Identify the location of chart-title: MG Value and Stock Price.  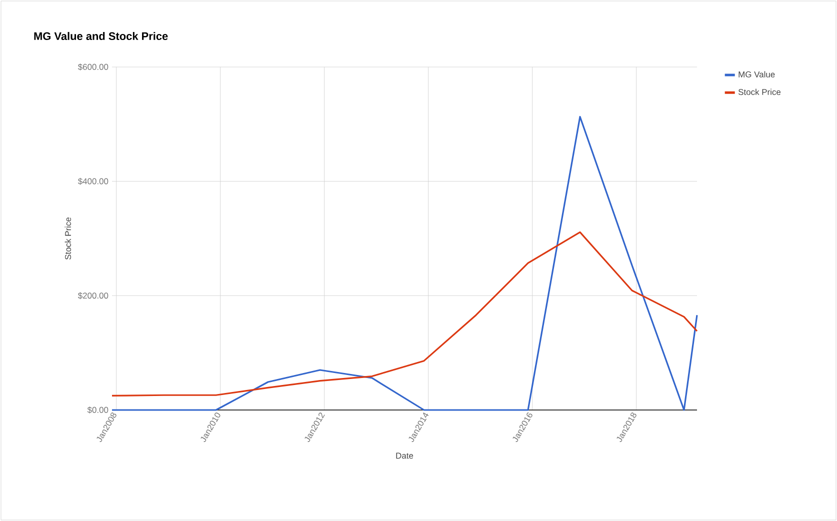
(101, 36).